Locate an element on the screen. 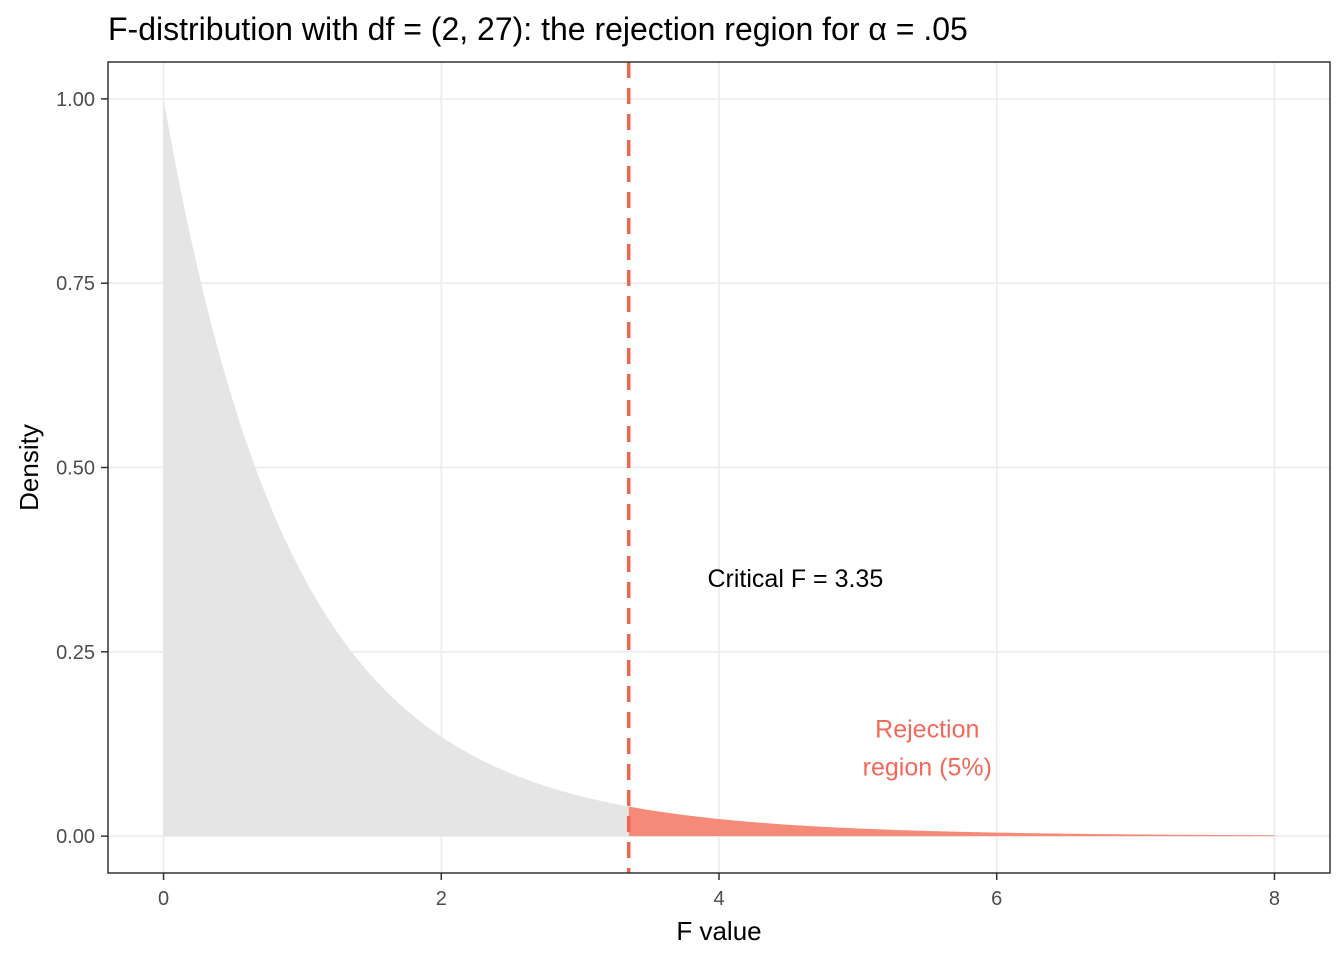 The image size is (1344, 960). x-axis: 0 2 4 6 8 is located at coordinates (719, 891).